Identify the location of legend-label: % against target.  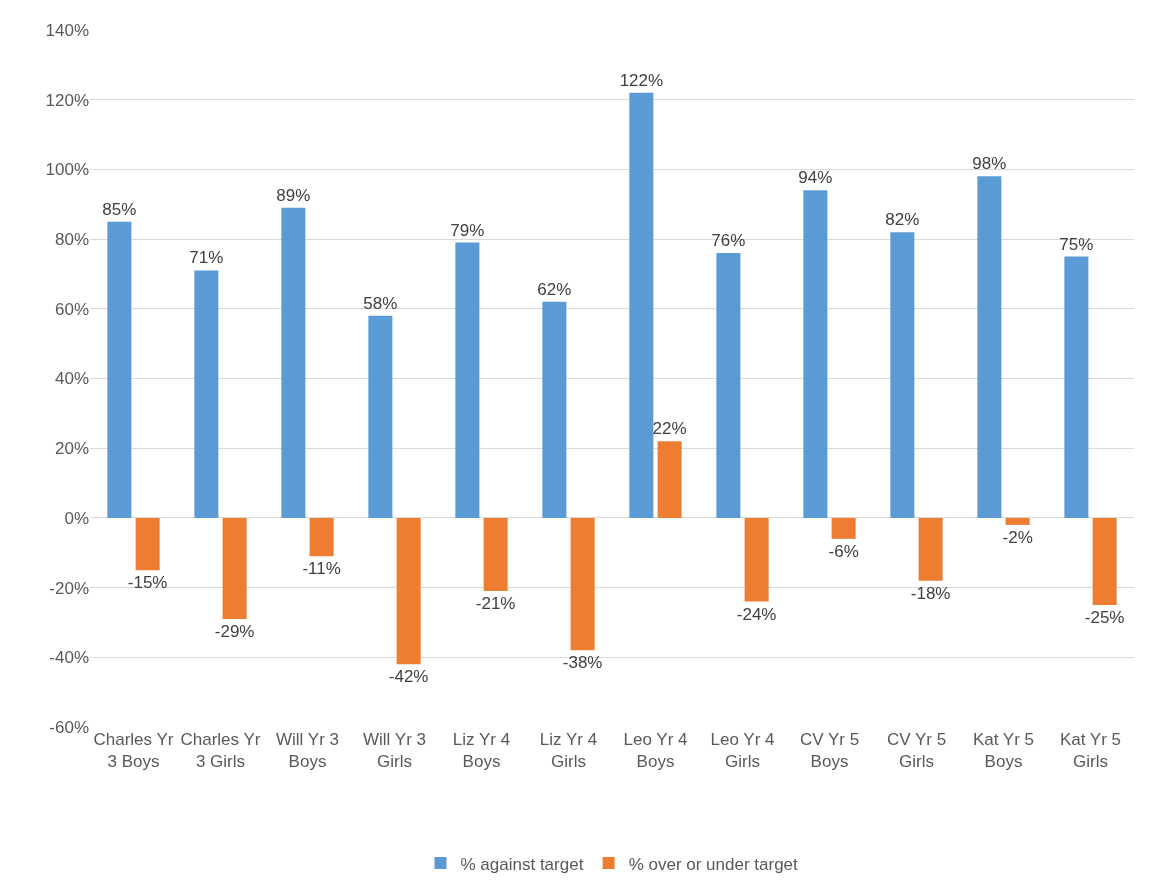
(522, 864).